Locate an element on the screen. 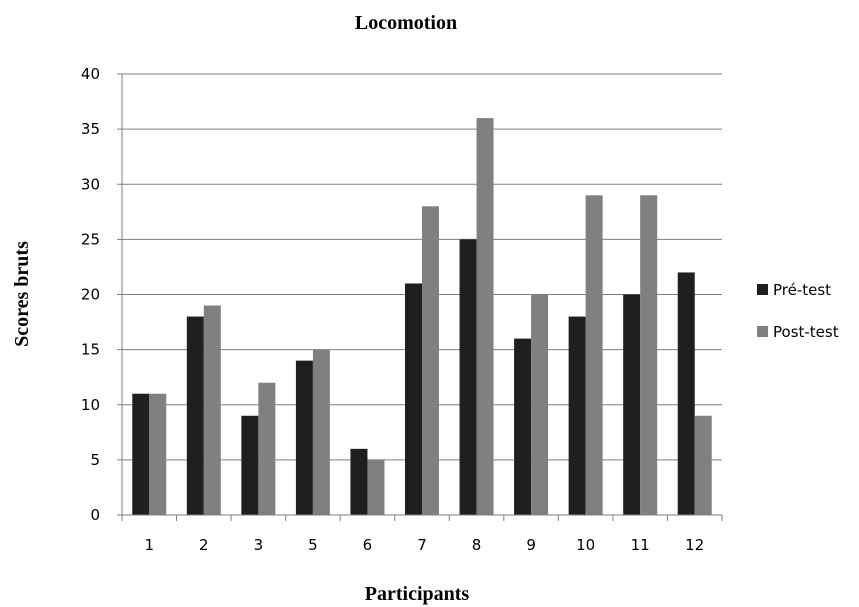  y-tick-label: 25 is located at coordinates (90, 239).